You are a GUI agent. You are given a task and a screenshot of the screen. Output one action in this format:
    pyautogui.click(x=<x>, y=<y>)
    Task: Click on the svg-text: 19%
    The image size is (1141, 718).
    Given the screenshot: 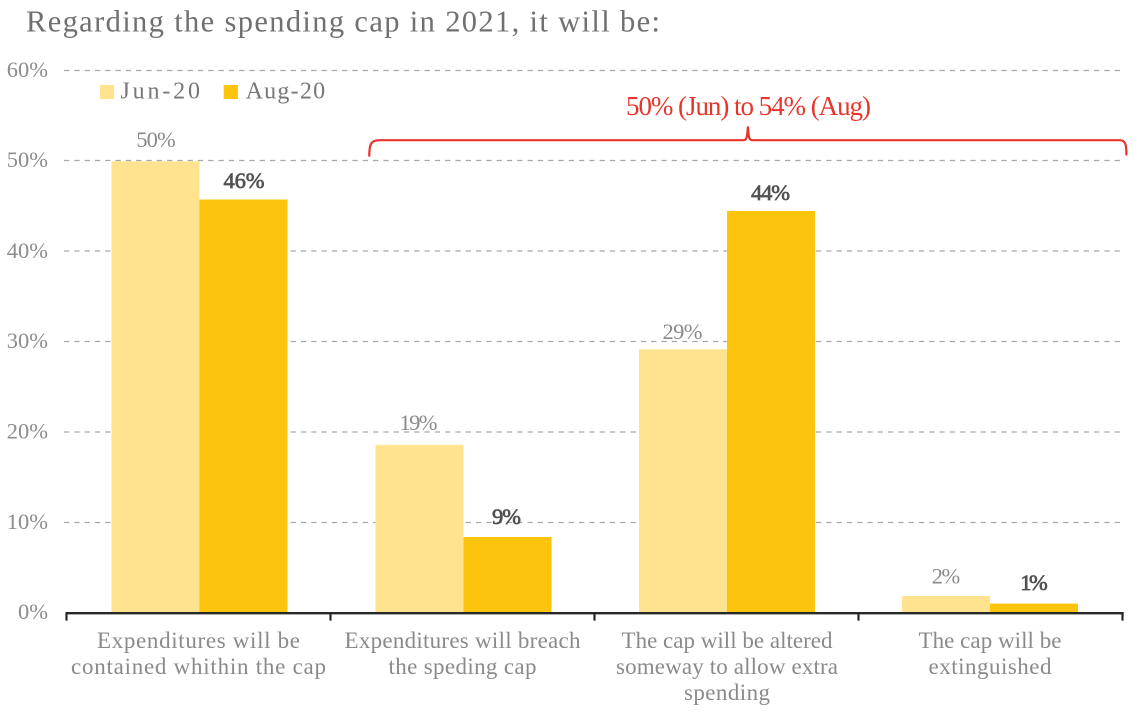 What is the action you would take?
    pyautogui.click(x=419, y=422)
    